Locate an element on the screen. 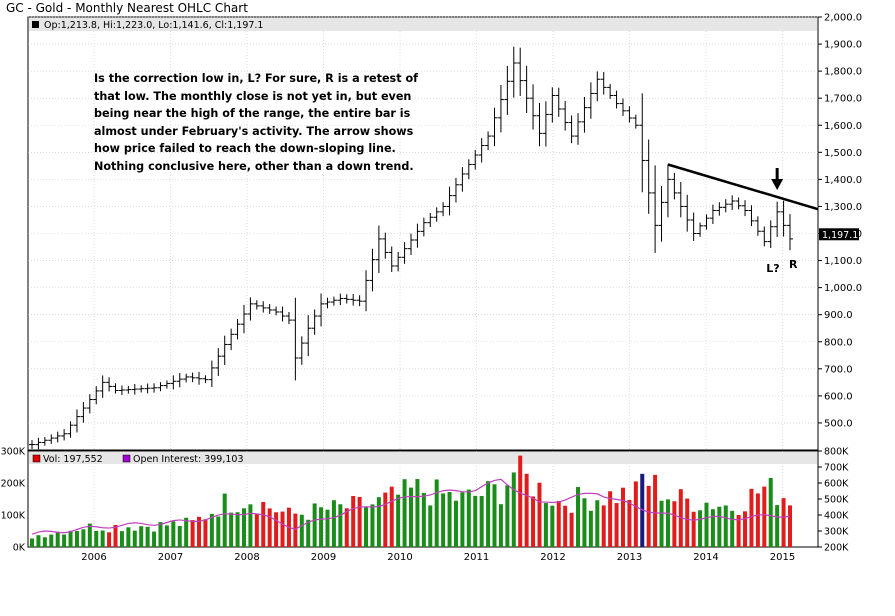  price-tick-label: 1,600.0 is located at coordinates (843, 126).